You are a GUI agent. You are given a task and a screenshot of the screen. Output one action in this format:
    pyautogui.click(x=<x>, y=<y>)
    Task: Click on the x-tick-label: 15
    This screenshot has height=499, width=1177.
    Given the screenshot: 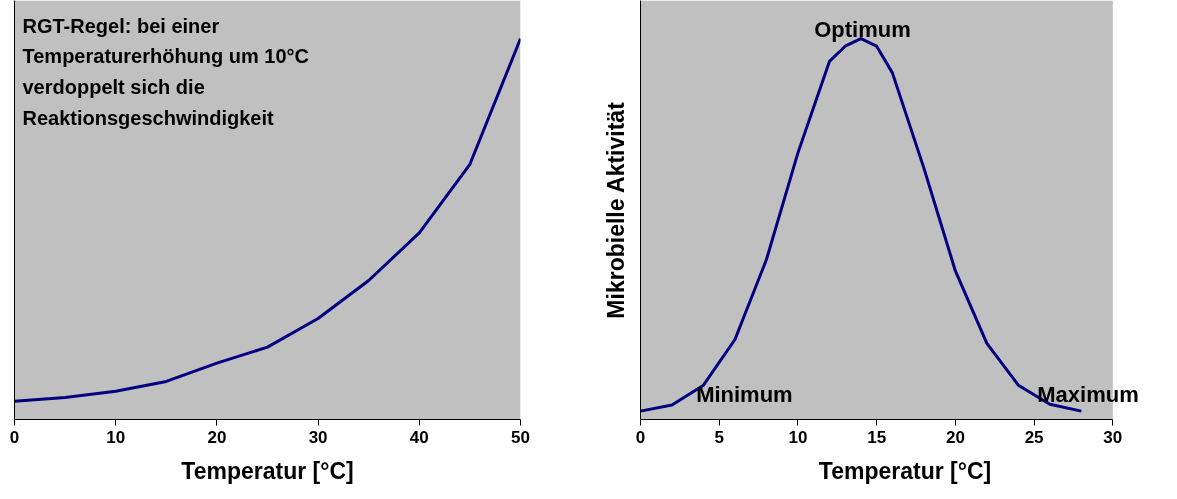 What is the action you would take?
    pyautogui.click(x=877, y=437)
    